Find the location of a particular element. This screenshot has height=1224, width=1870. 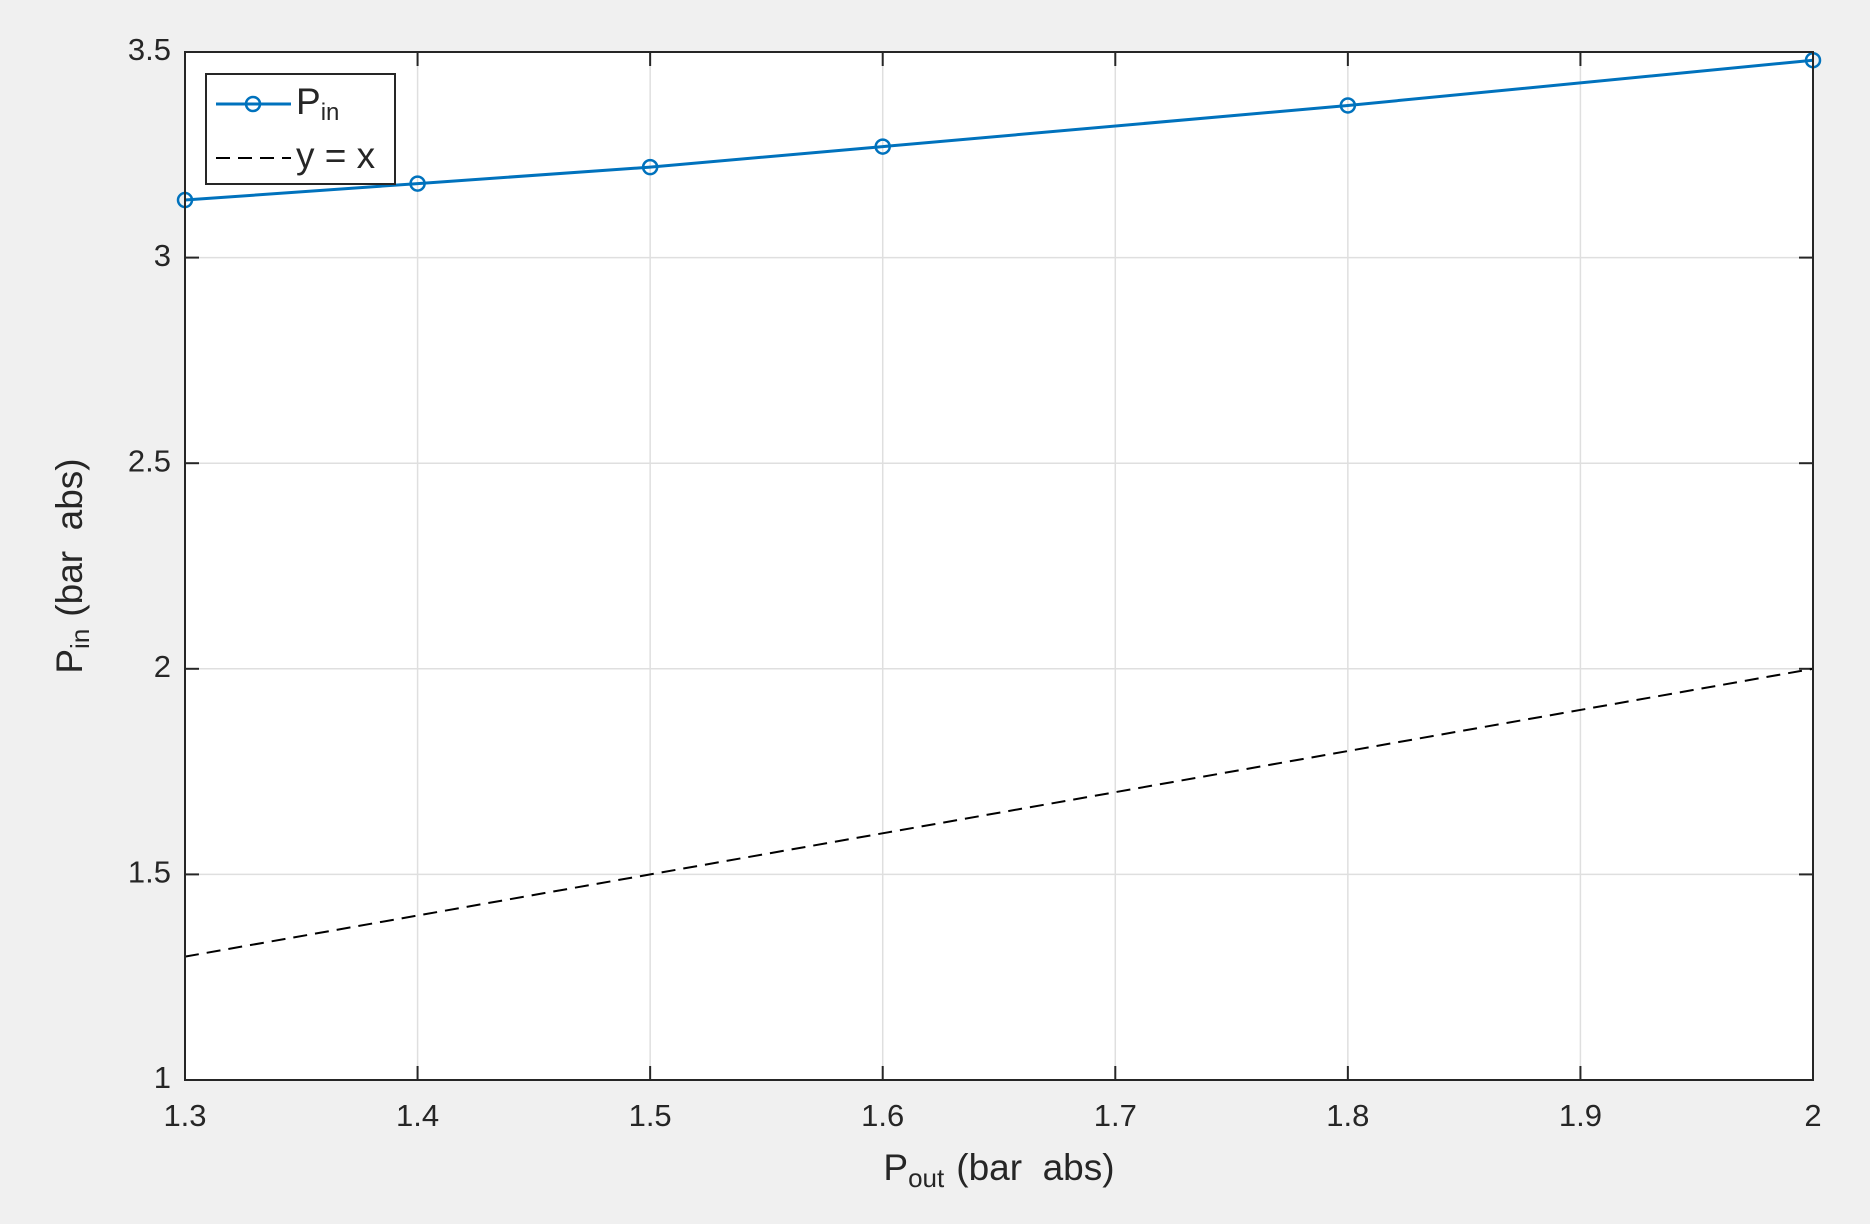

legend-marker is located at coordinates (253, 104).